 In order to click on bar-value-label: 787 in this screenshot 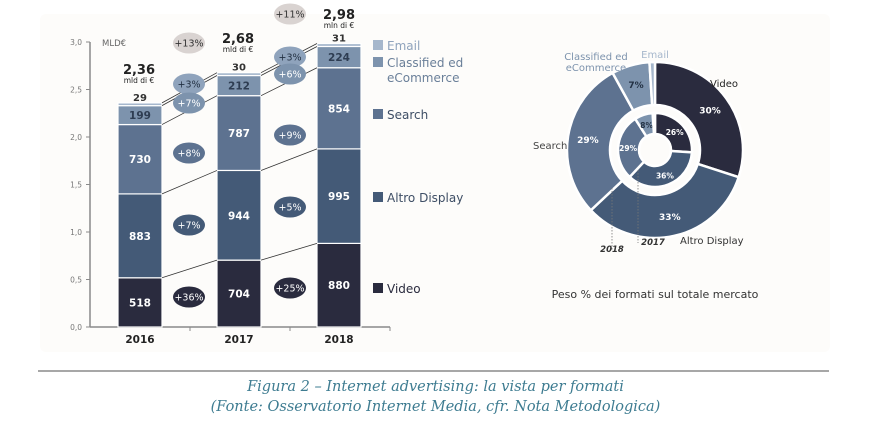, I will do `click(239, 134)`.